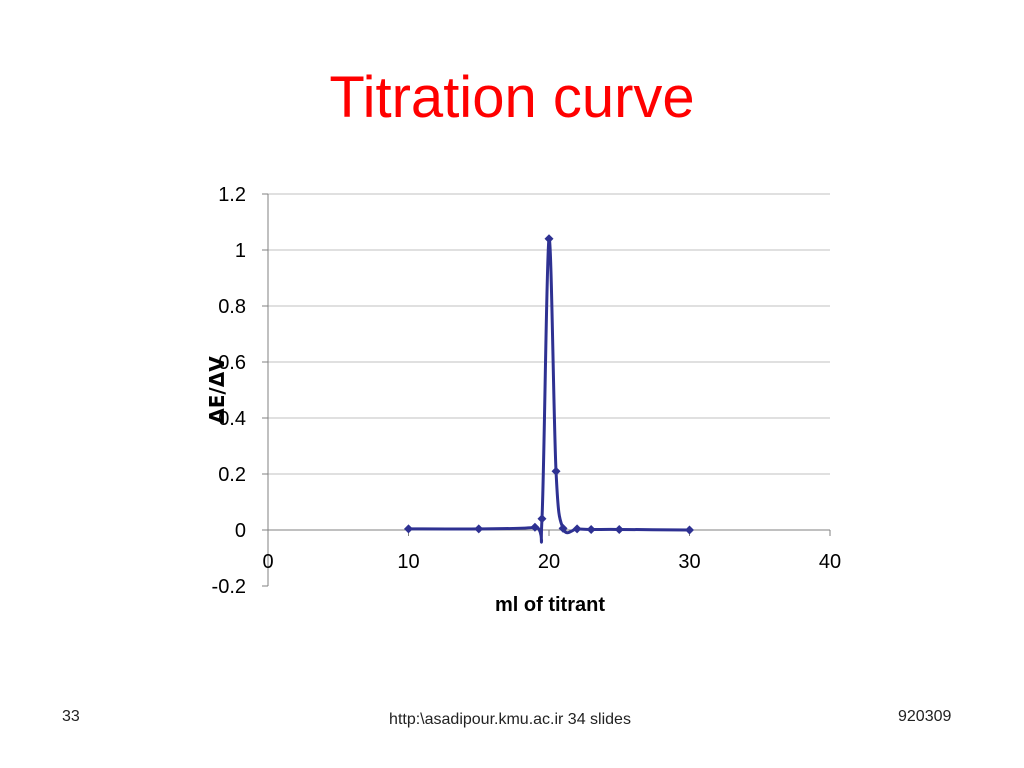  I want to click on x-axis-label: ml of titrant, so click(550, 605).